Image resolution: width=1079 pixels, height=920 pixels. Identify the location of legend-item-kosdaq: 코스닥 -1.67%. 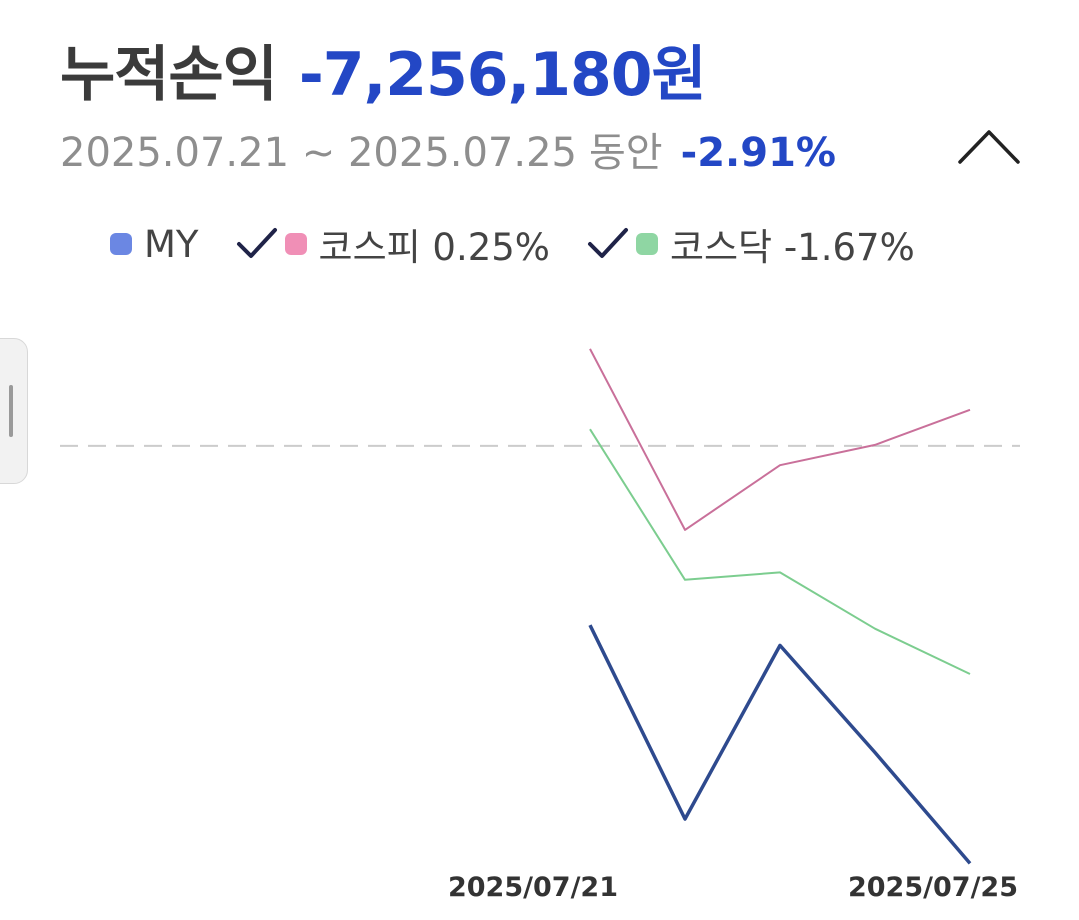
(750, 244).